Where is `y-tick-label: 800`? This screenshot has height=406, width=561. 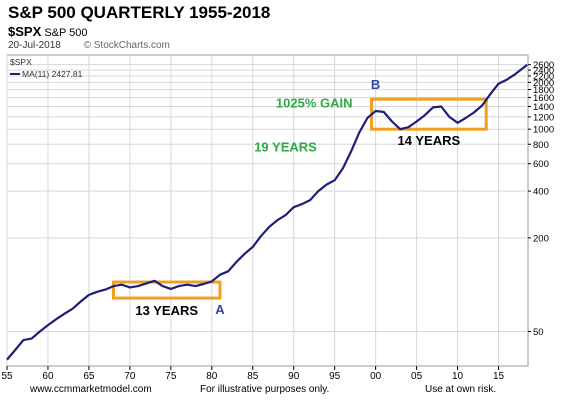 y-tick-label: 800 is located at coordinates (541, 145).